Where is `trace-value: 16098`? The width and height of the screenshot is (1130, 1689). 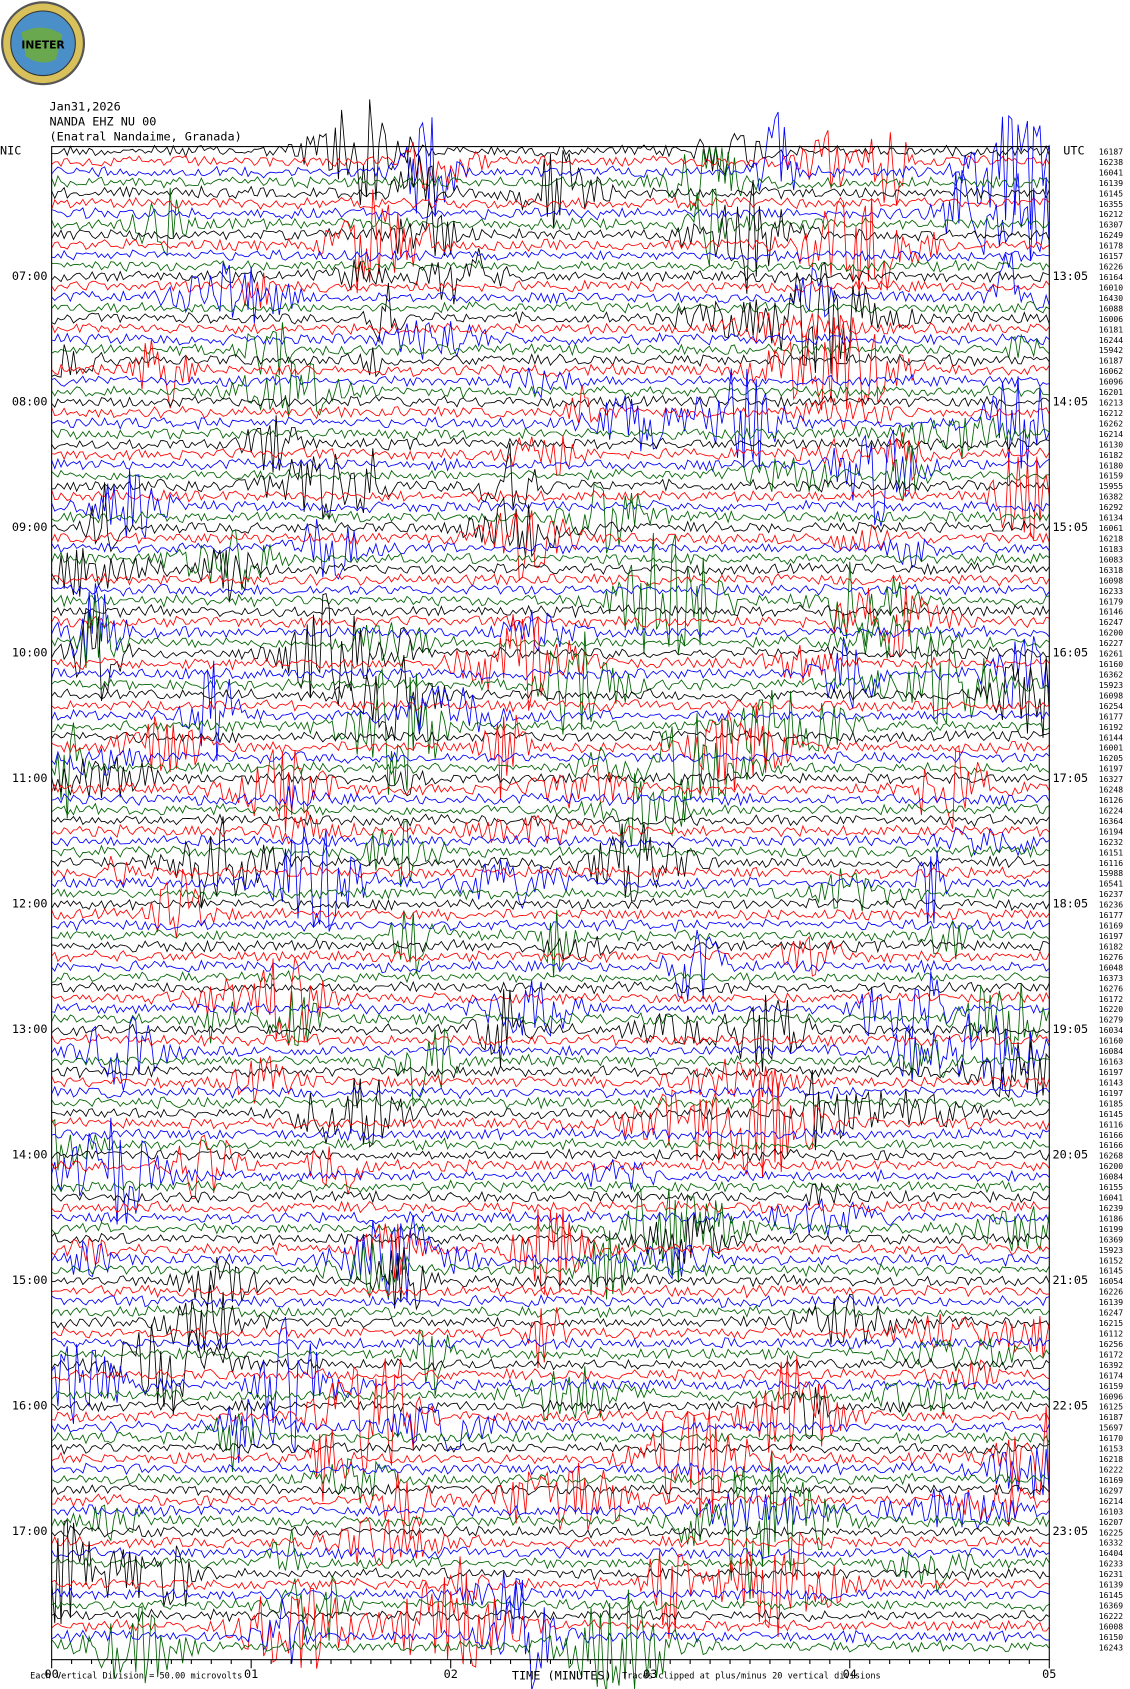 trace-value: 16098 is located at coordinates (1111, 695).